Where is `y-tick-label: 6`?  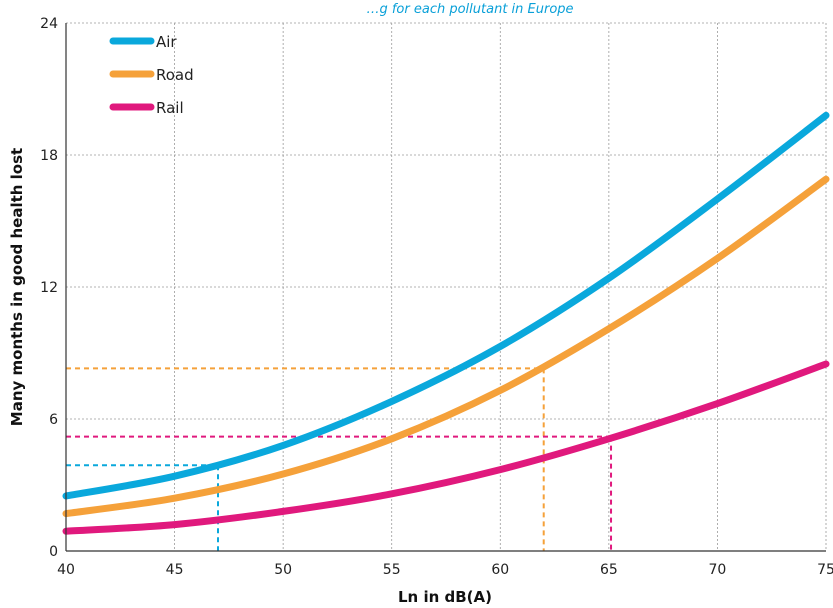 y-tick-label: 6 is located at coordinates (53, 420).